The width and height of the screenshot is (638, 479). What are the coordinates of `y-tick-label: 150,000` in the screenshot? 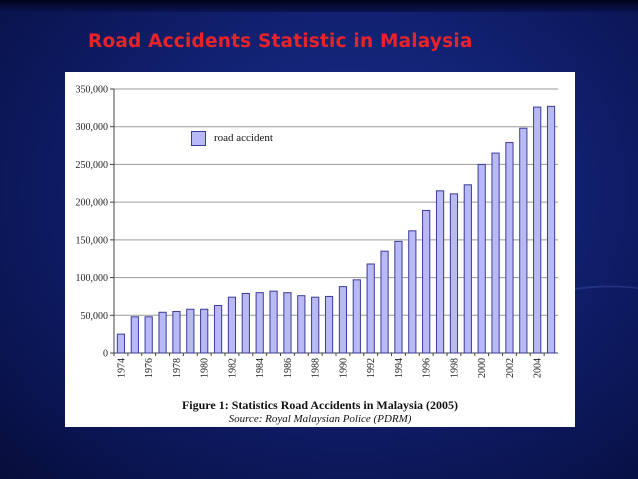 It's located at (92, 240).